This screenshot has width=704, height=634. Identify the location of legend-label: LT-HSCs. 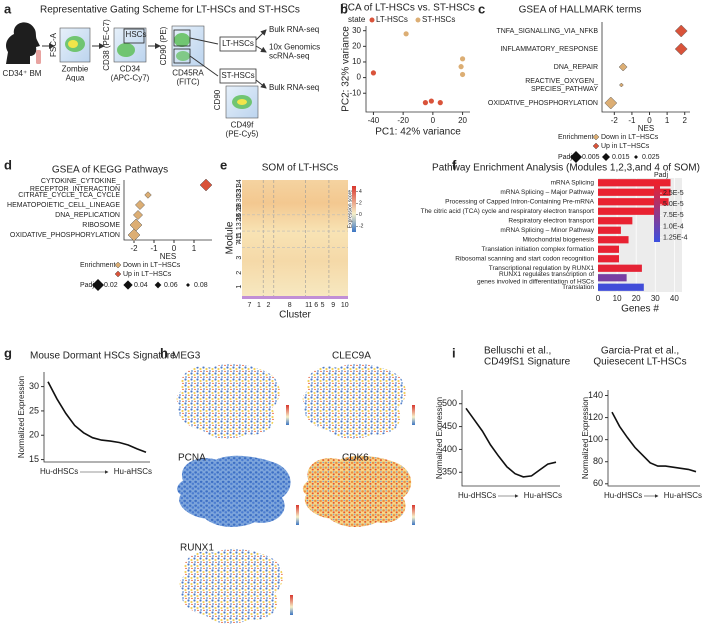
(392, 19).